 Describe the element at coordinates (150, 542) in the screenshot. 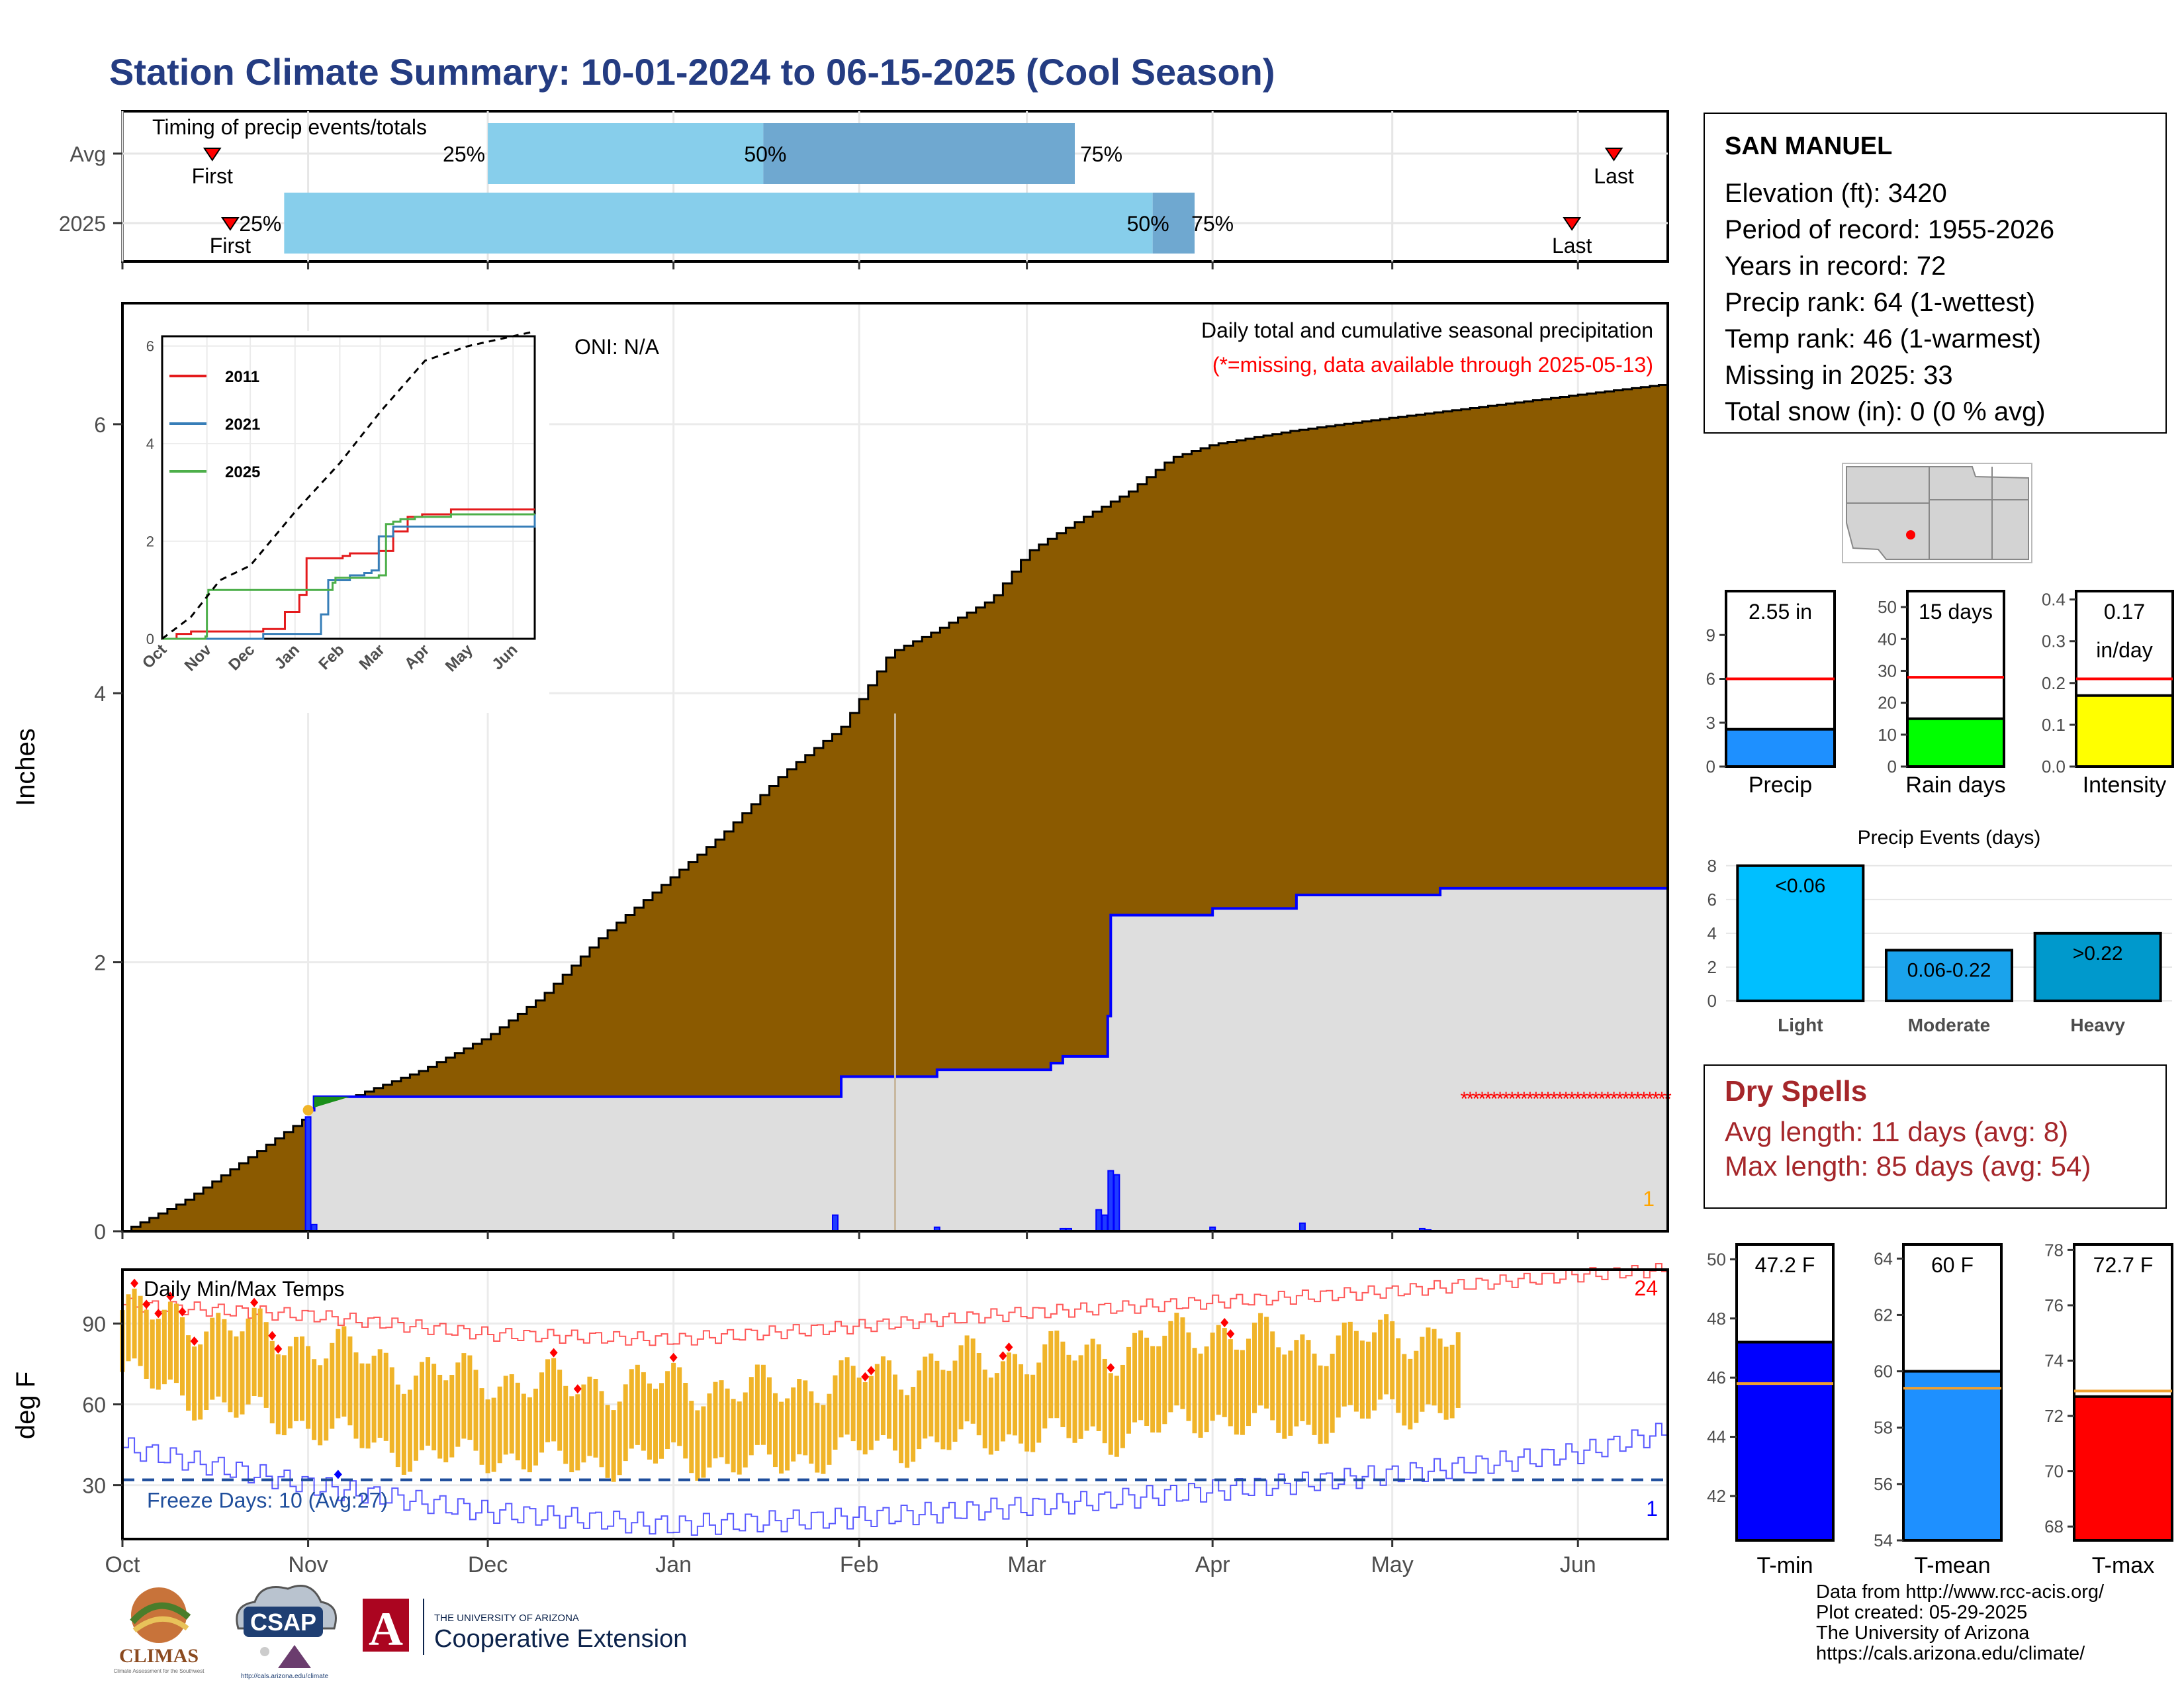

I see `inset-ytick-label: 2` at that location.